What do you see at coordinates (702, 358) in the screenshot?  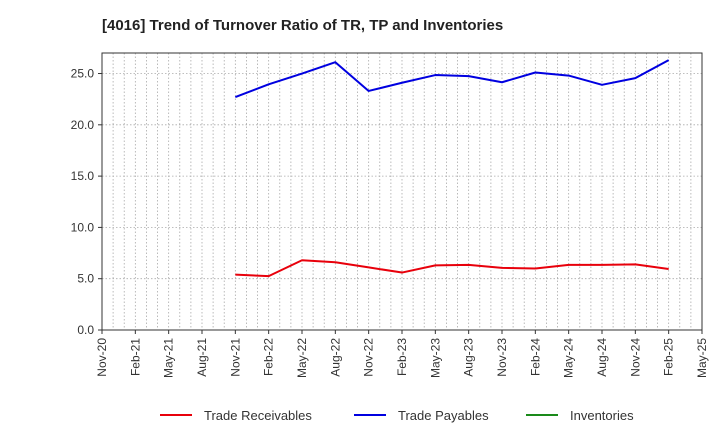 I see `x-tick-label: May-25` at bounding box center [702, 358].